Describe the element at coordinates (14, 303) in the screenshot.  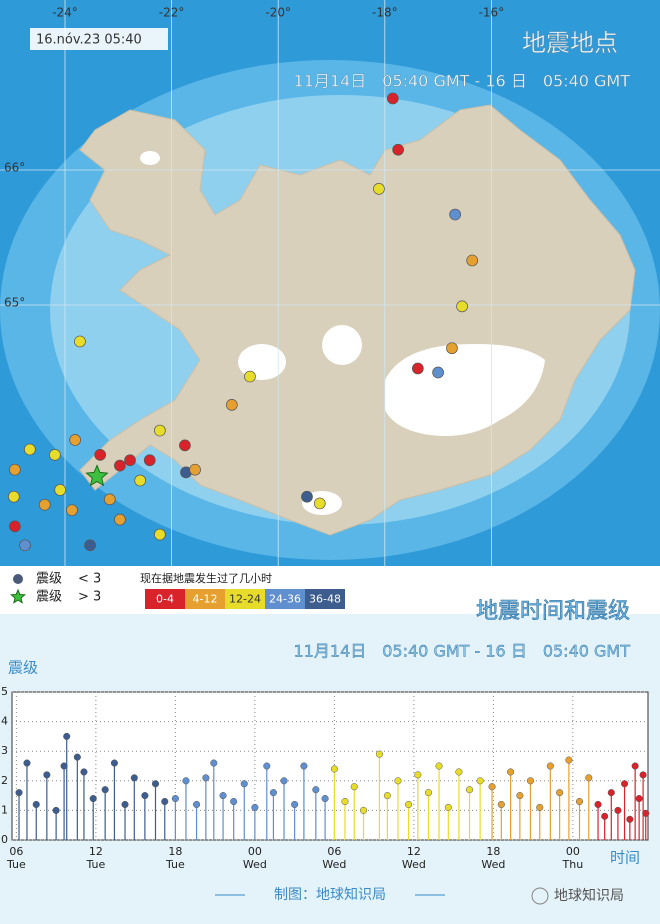
I see `lat-label: 65°` at that location.